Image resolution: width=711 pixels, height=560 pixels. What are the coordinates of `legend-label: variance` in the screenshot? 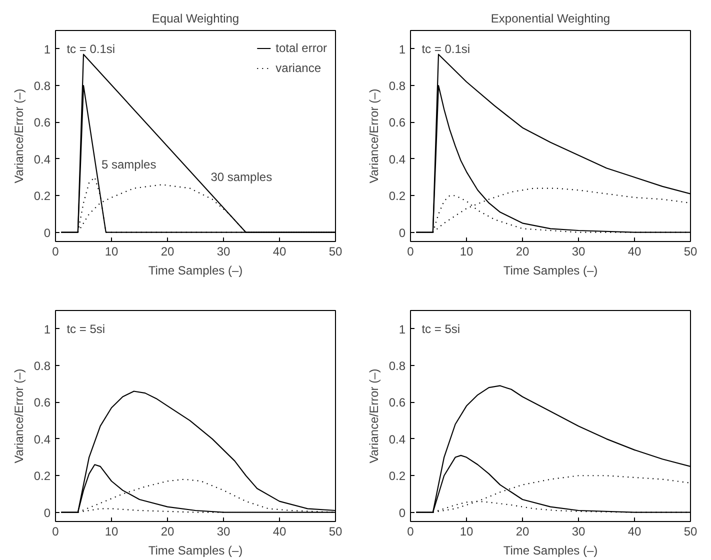 It's located at (298, 68).